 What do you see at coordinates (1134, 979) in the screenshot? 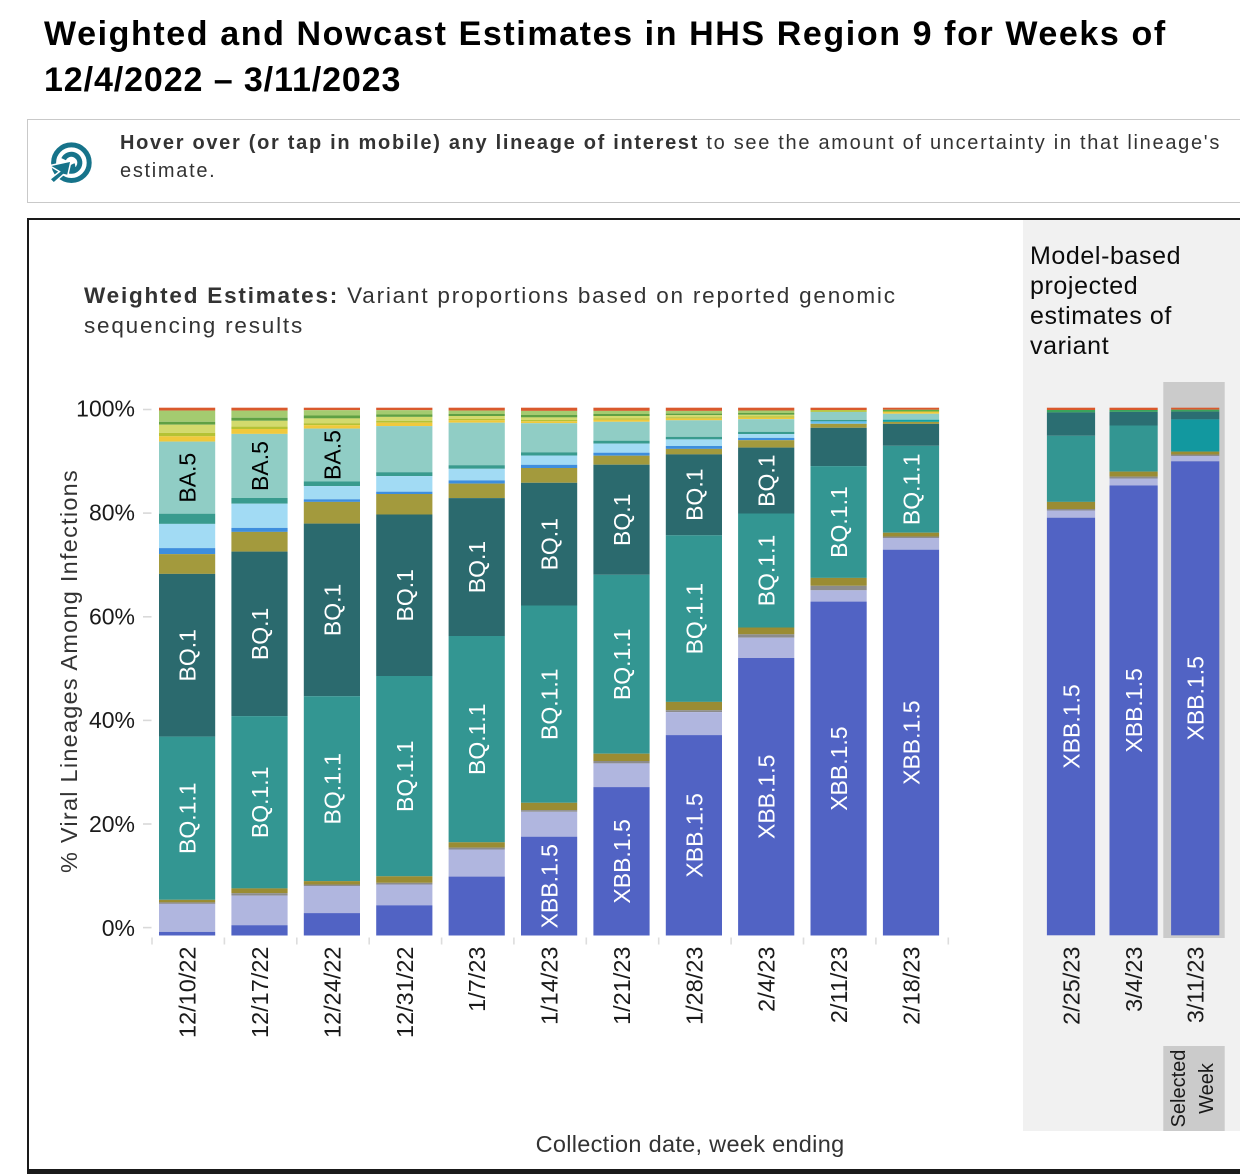
I see `svg-text: 3/4/23` at bounding box center [1134, 979].